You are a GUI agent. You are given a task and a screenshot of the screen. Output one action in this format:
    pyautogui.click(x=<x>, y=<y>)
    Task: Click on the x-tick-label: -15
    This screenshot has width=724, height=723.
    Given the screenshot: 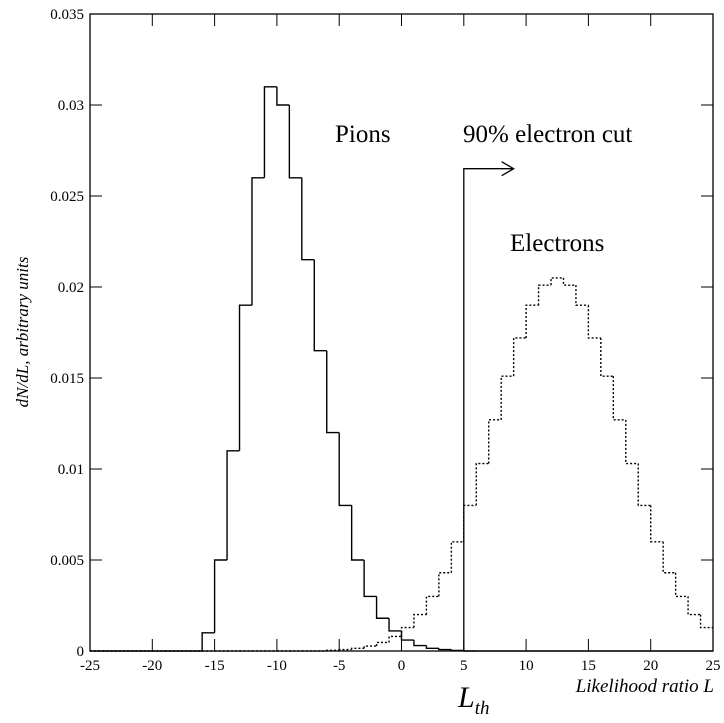 What is the action you would take?
    pyautogui.click(x=215, y=666)
    